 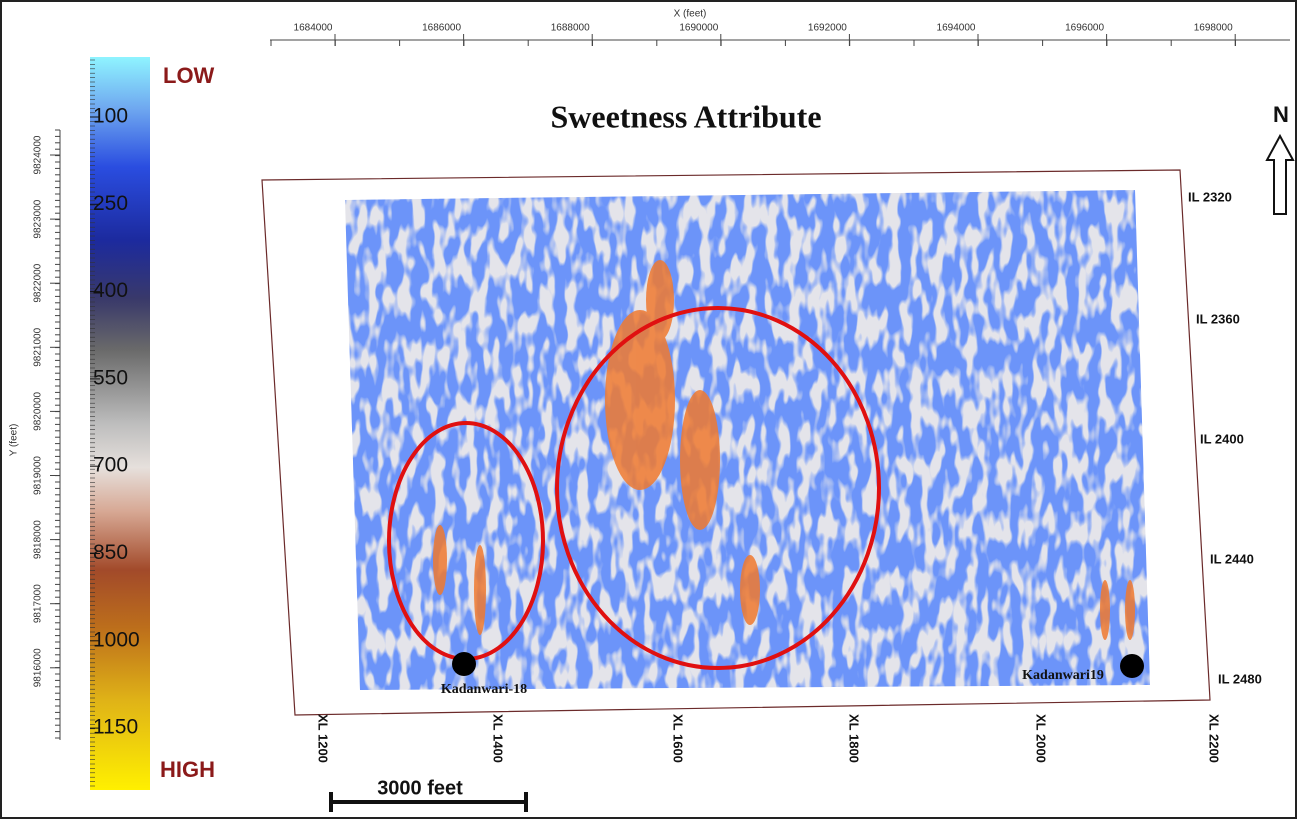 What do you see at coordinates (187, 769) in the screenshot?
I see `colorbar-high: HIGH` at bounding box center [187, 769].